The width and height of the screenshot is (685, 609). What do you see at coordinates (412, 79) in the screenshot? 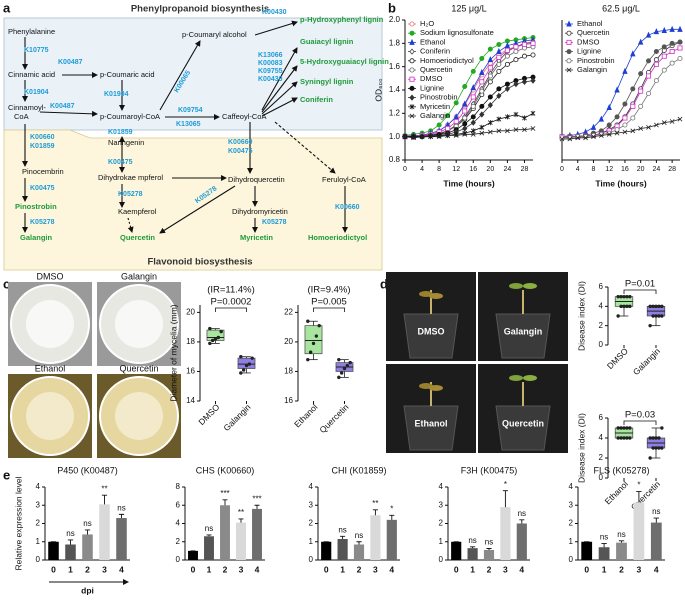
I see `legend-marker` at bounding box center [412, 79].